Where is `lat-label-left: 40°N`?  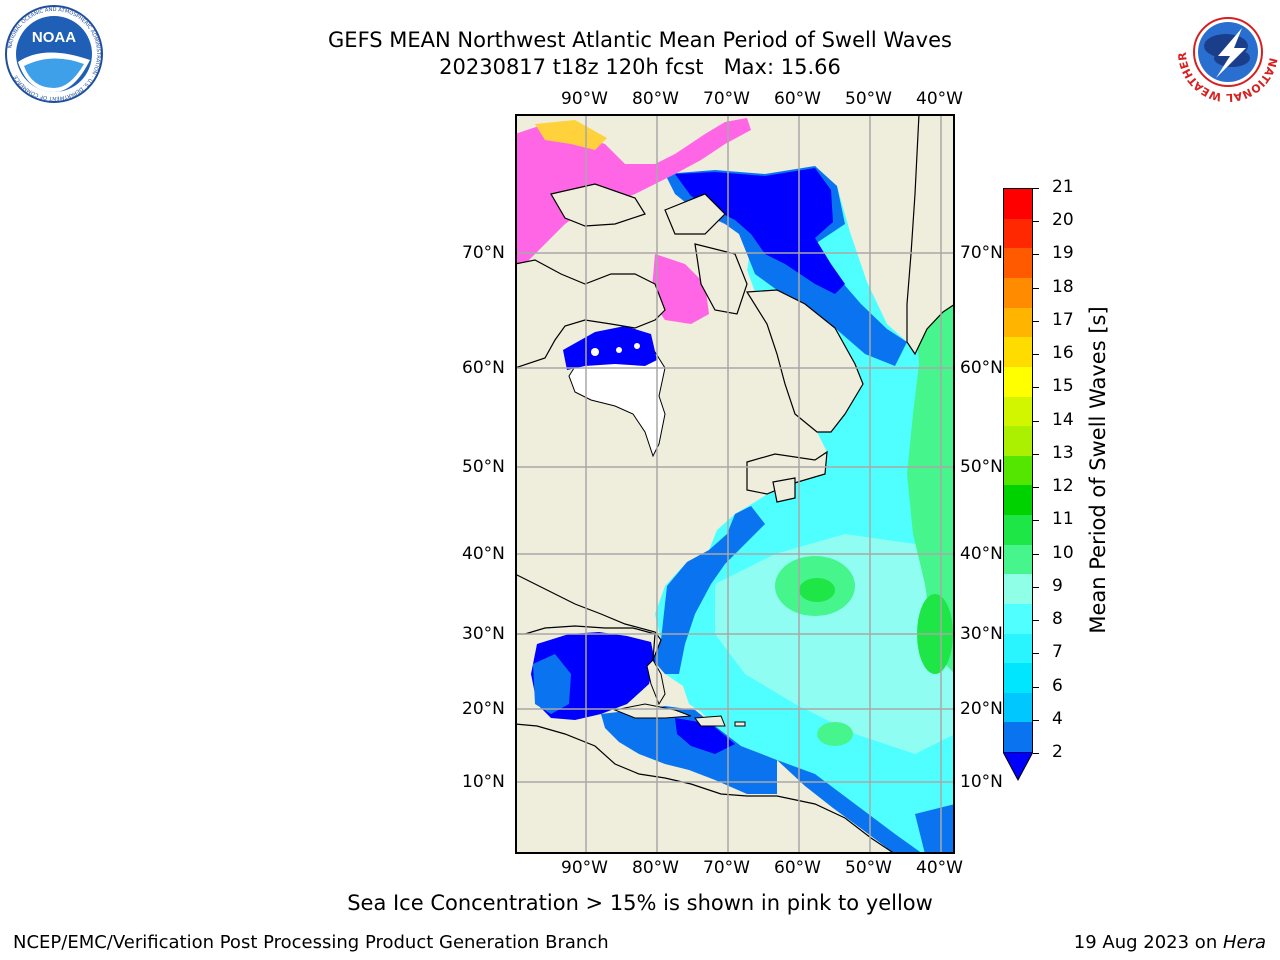
lat-label-left: 40°N is located at coordinates (483, 554).